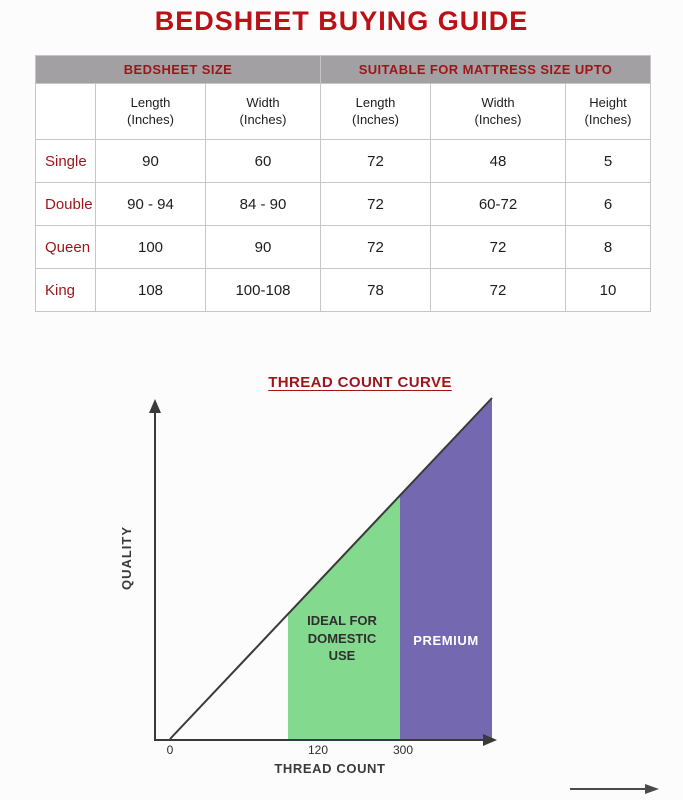 Image resolution: width=683 pixels, height=800 pixels. I want to click on tick-label-120: 120, so click(318, 750).